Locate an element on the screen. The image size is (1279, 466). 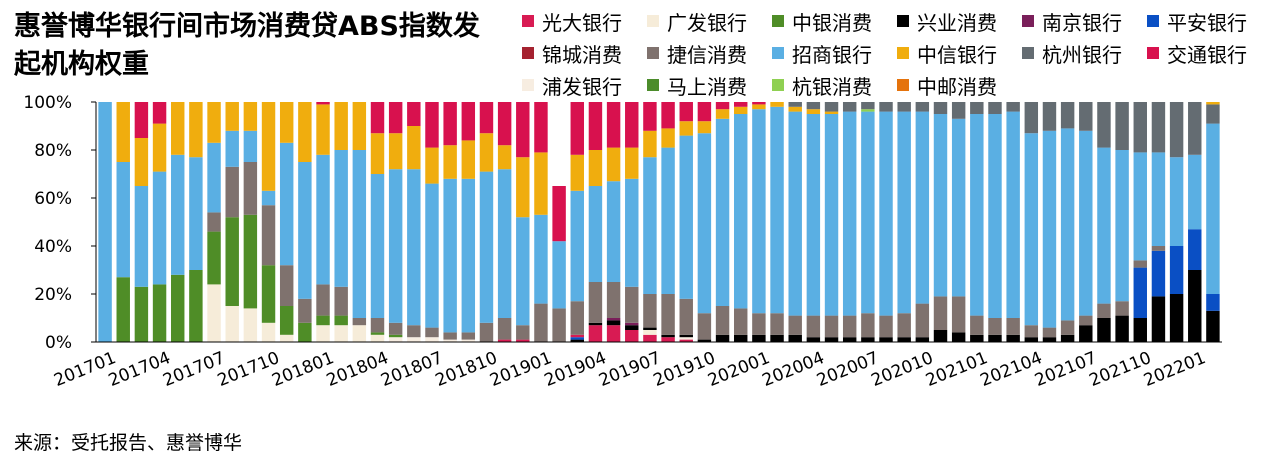
legend-item: 平安银行 is located at coordinates (1197, 21).